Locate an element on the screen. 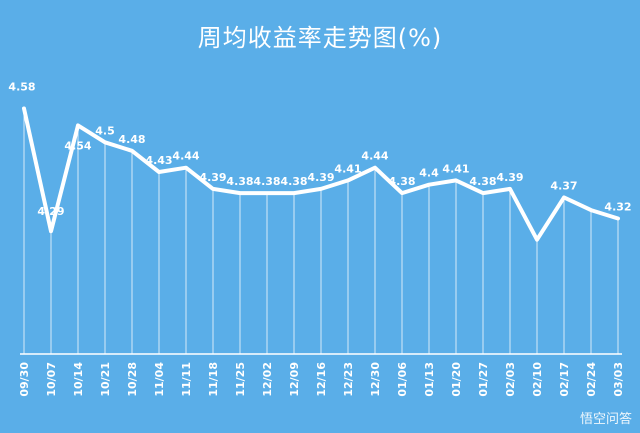 This screenshot has width=640, height=433. x-tick-label: 02/03 is located at coordinates (510, 379).